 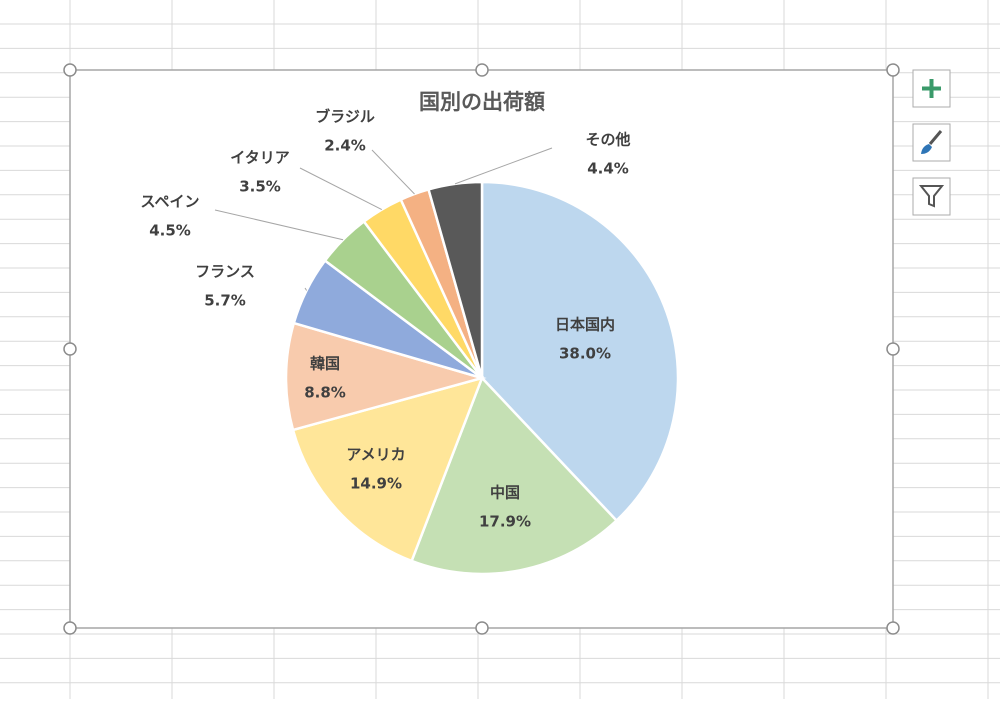 What do you see at coordinates (345, 117) in the screenshot?
I see `category-label: ブラジル` at bounding box center [345, 117].